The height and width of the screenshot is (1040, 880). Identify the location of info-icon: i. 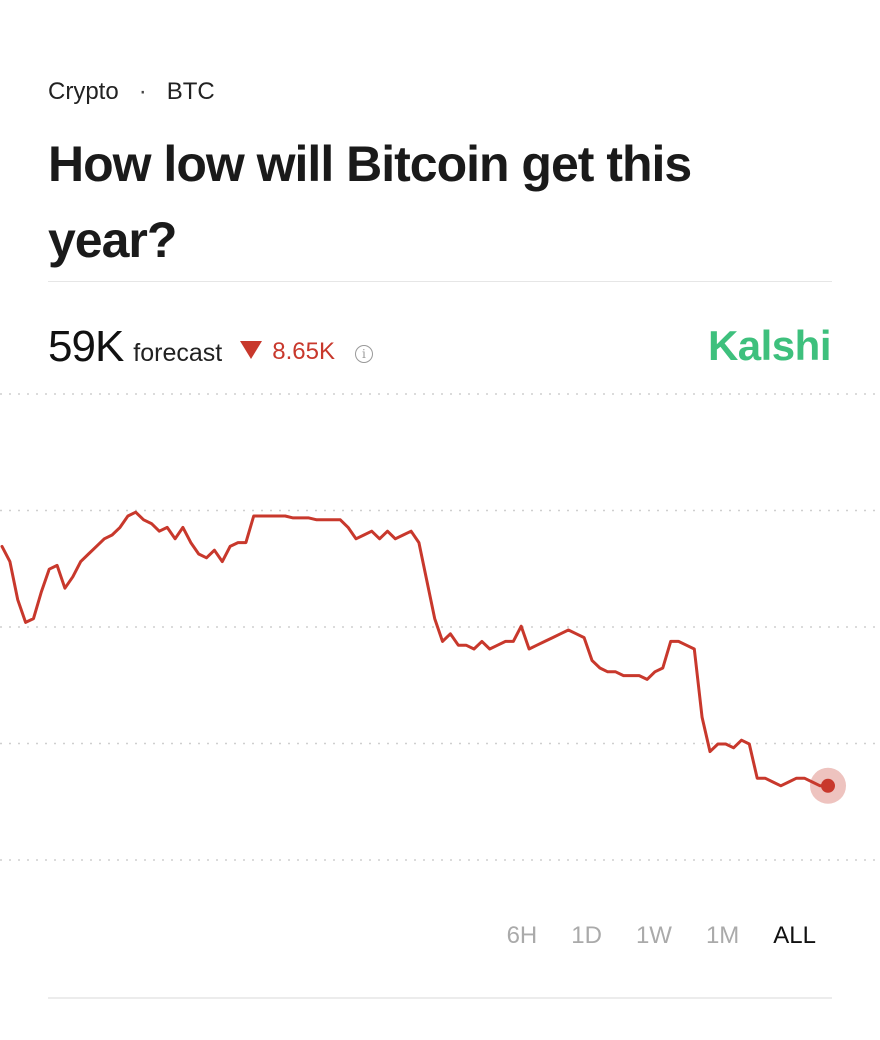
(363, 354).